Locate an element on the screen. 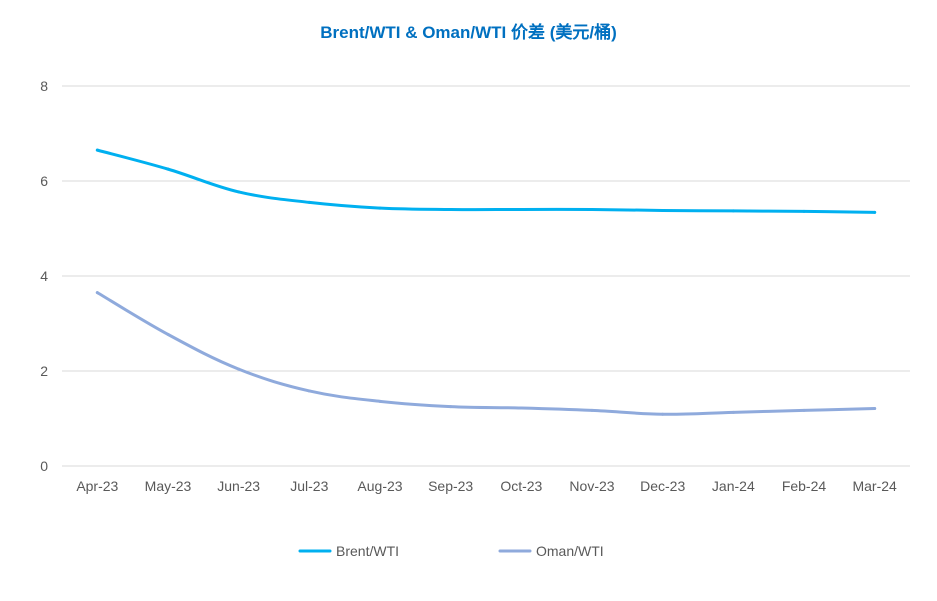 This screenshot has width=937, height=601. series-brent-wti is located at coordinates (486, 181).